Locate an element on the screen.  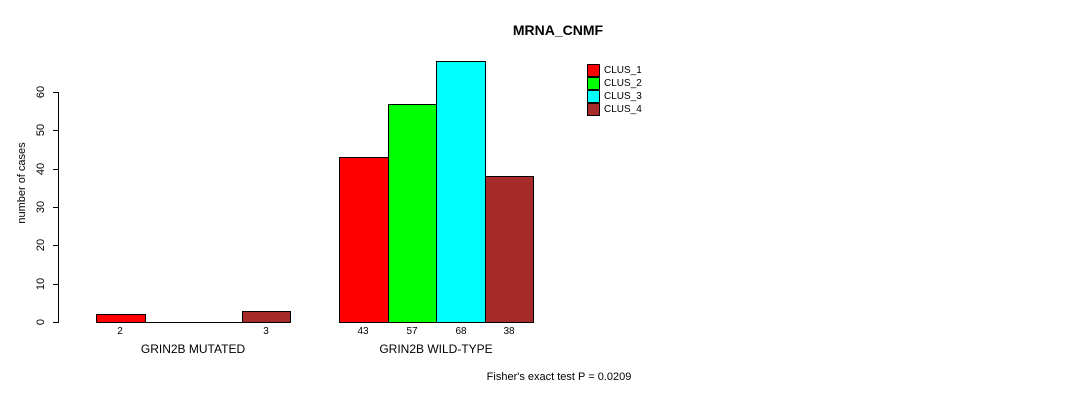
legend-label: CLUS_2 is located at coordinates (623, 83).